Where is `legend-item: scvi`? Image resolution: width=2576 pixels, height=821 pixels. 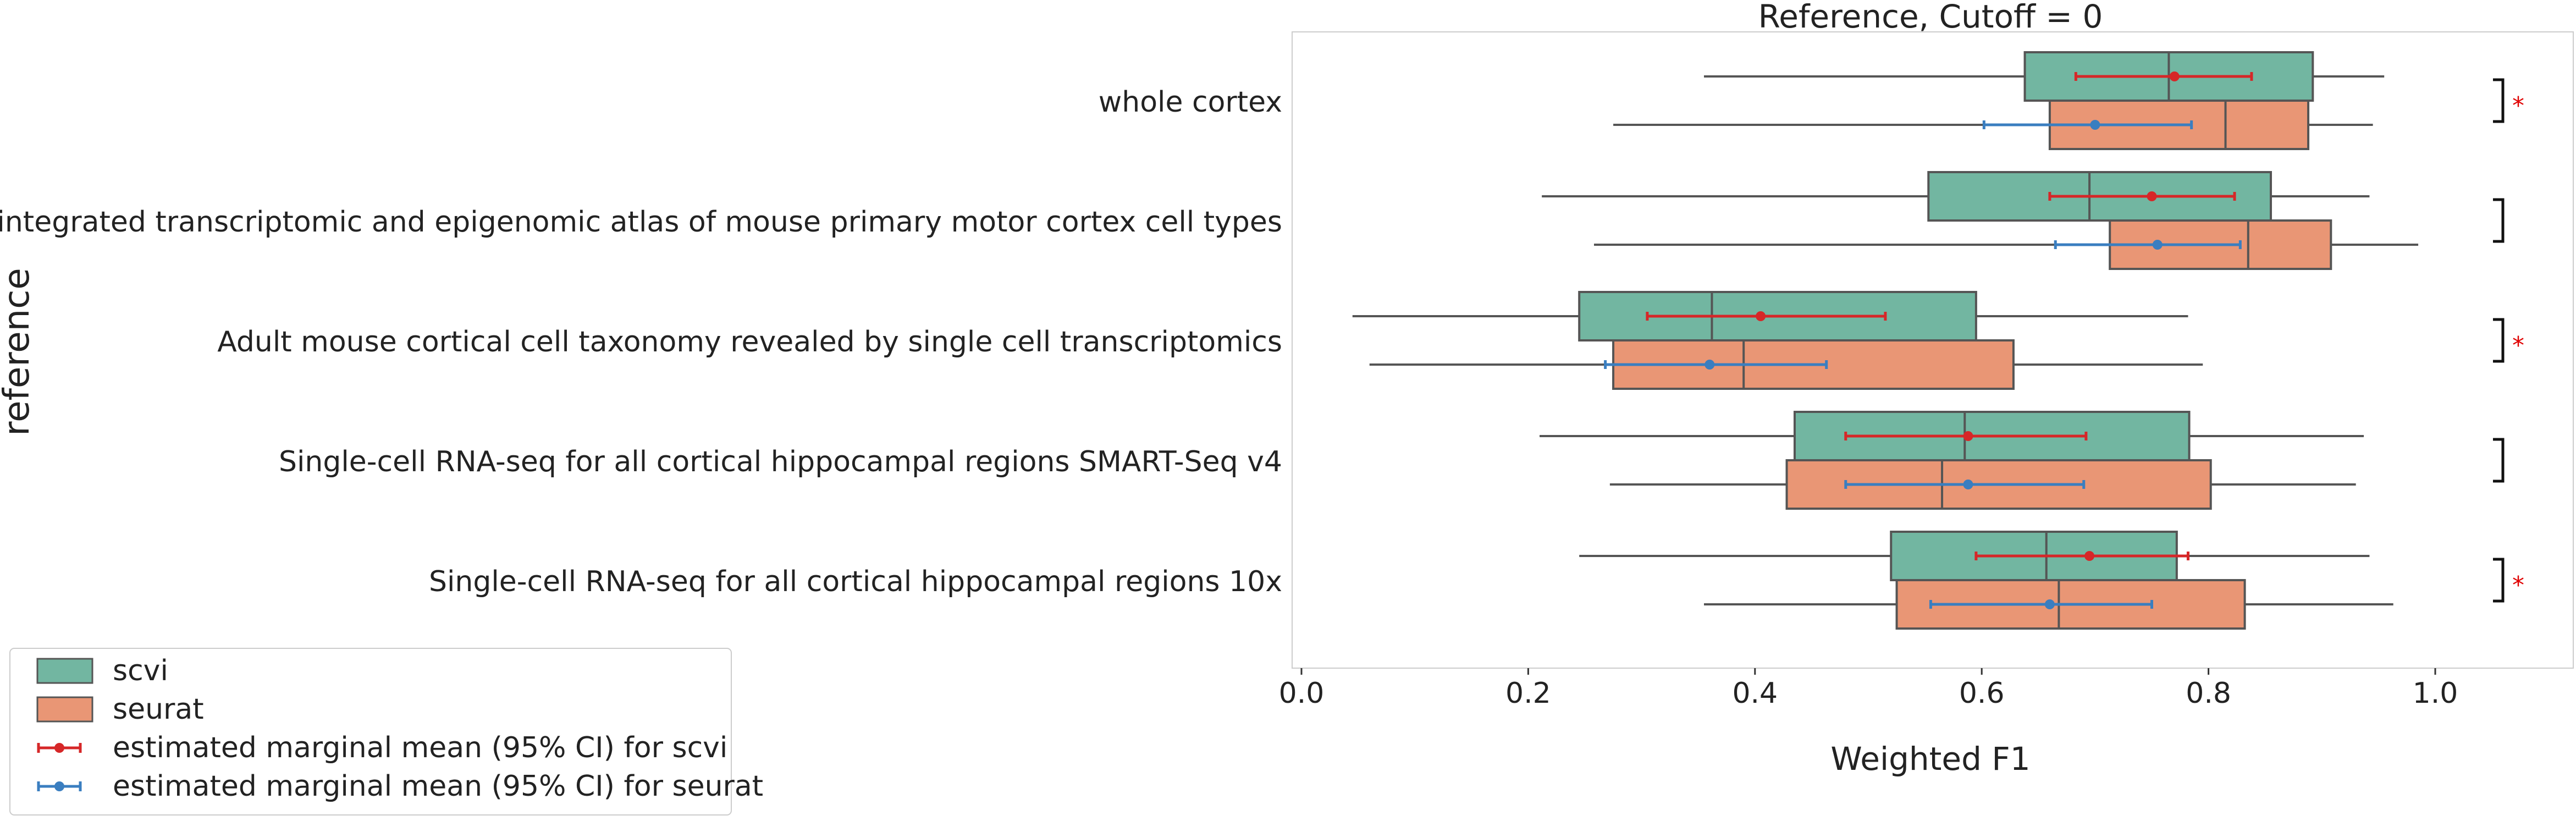 legend-item: scvi is located at coordinates (102, 670).